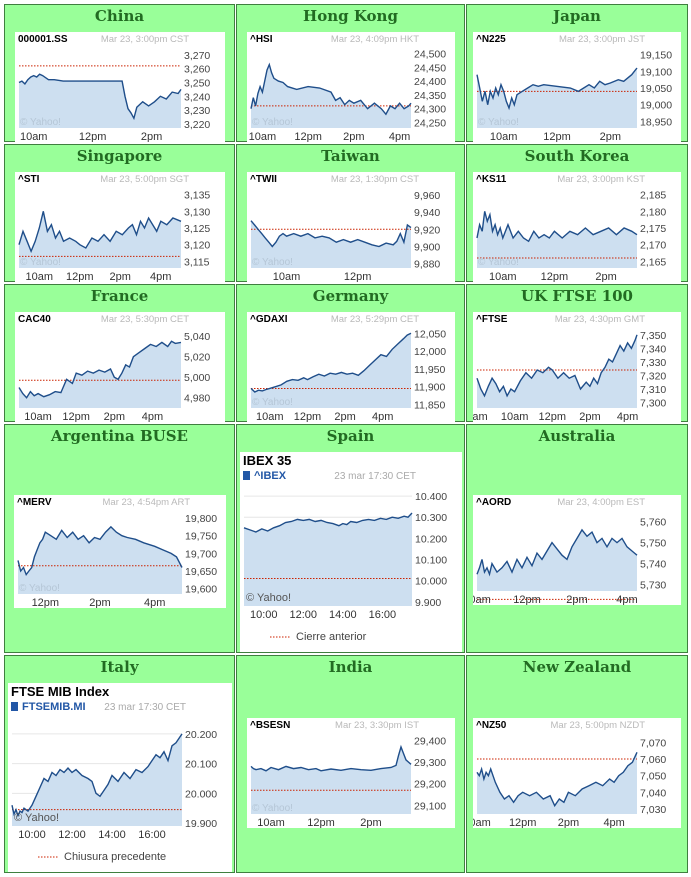 Image resolution: width=691 pixels, height=877 pixels. I want to click on index-symbol: ^TWII, so click(263, 179).